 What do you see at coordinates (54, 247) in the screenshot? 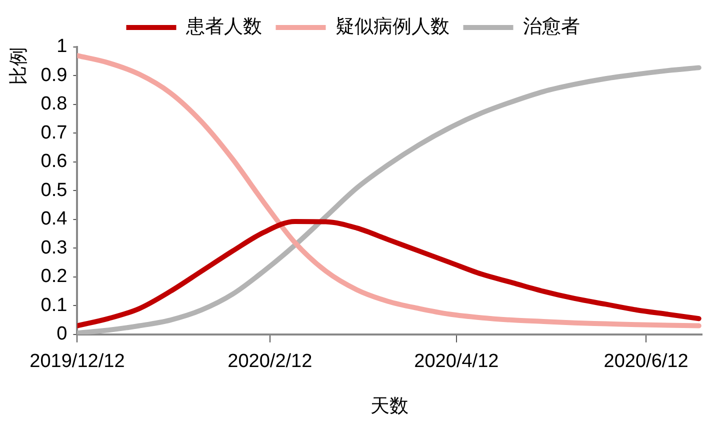
I see `y-tick-label: 0.3` at bounding box center [54, 247].